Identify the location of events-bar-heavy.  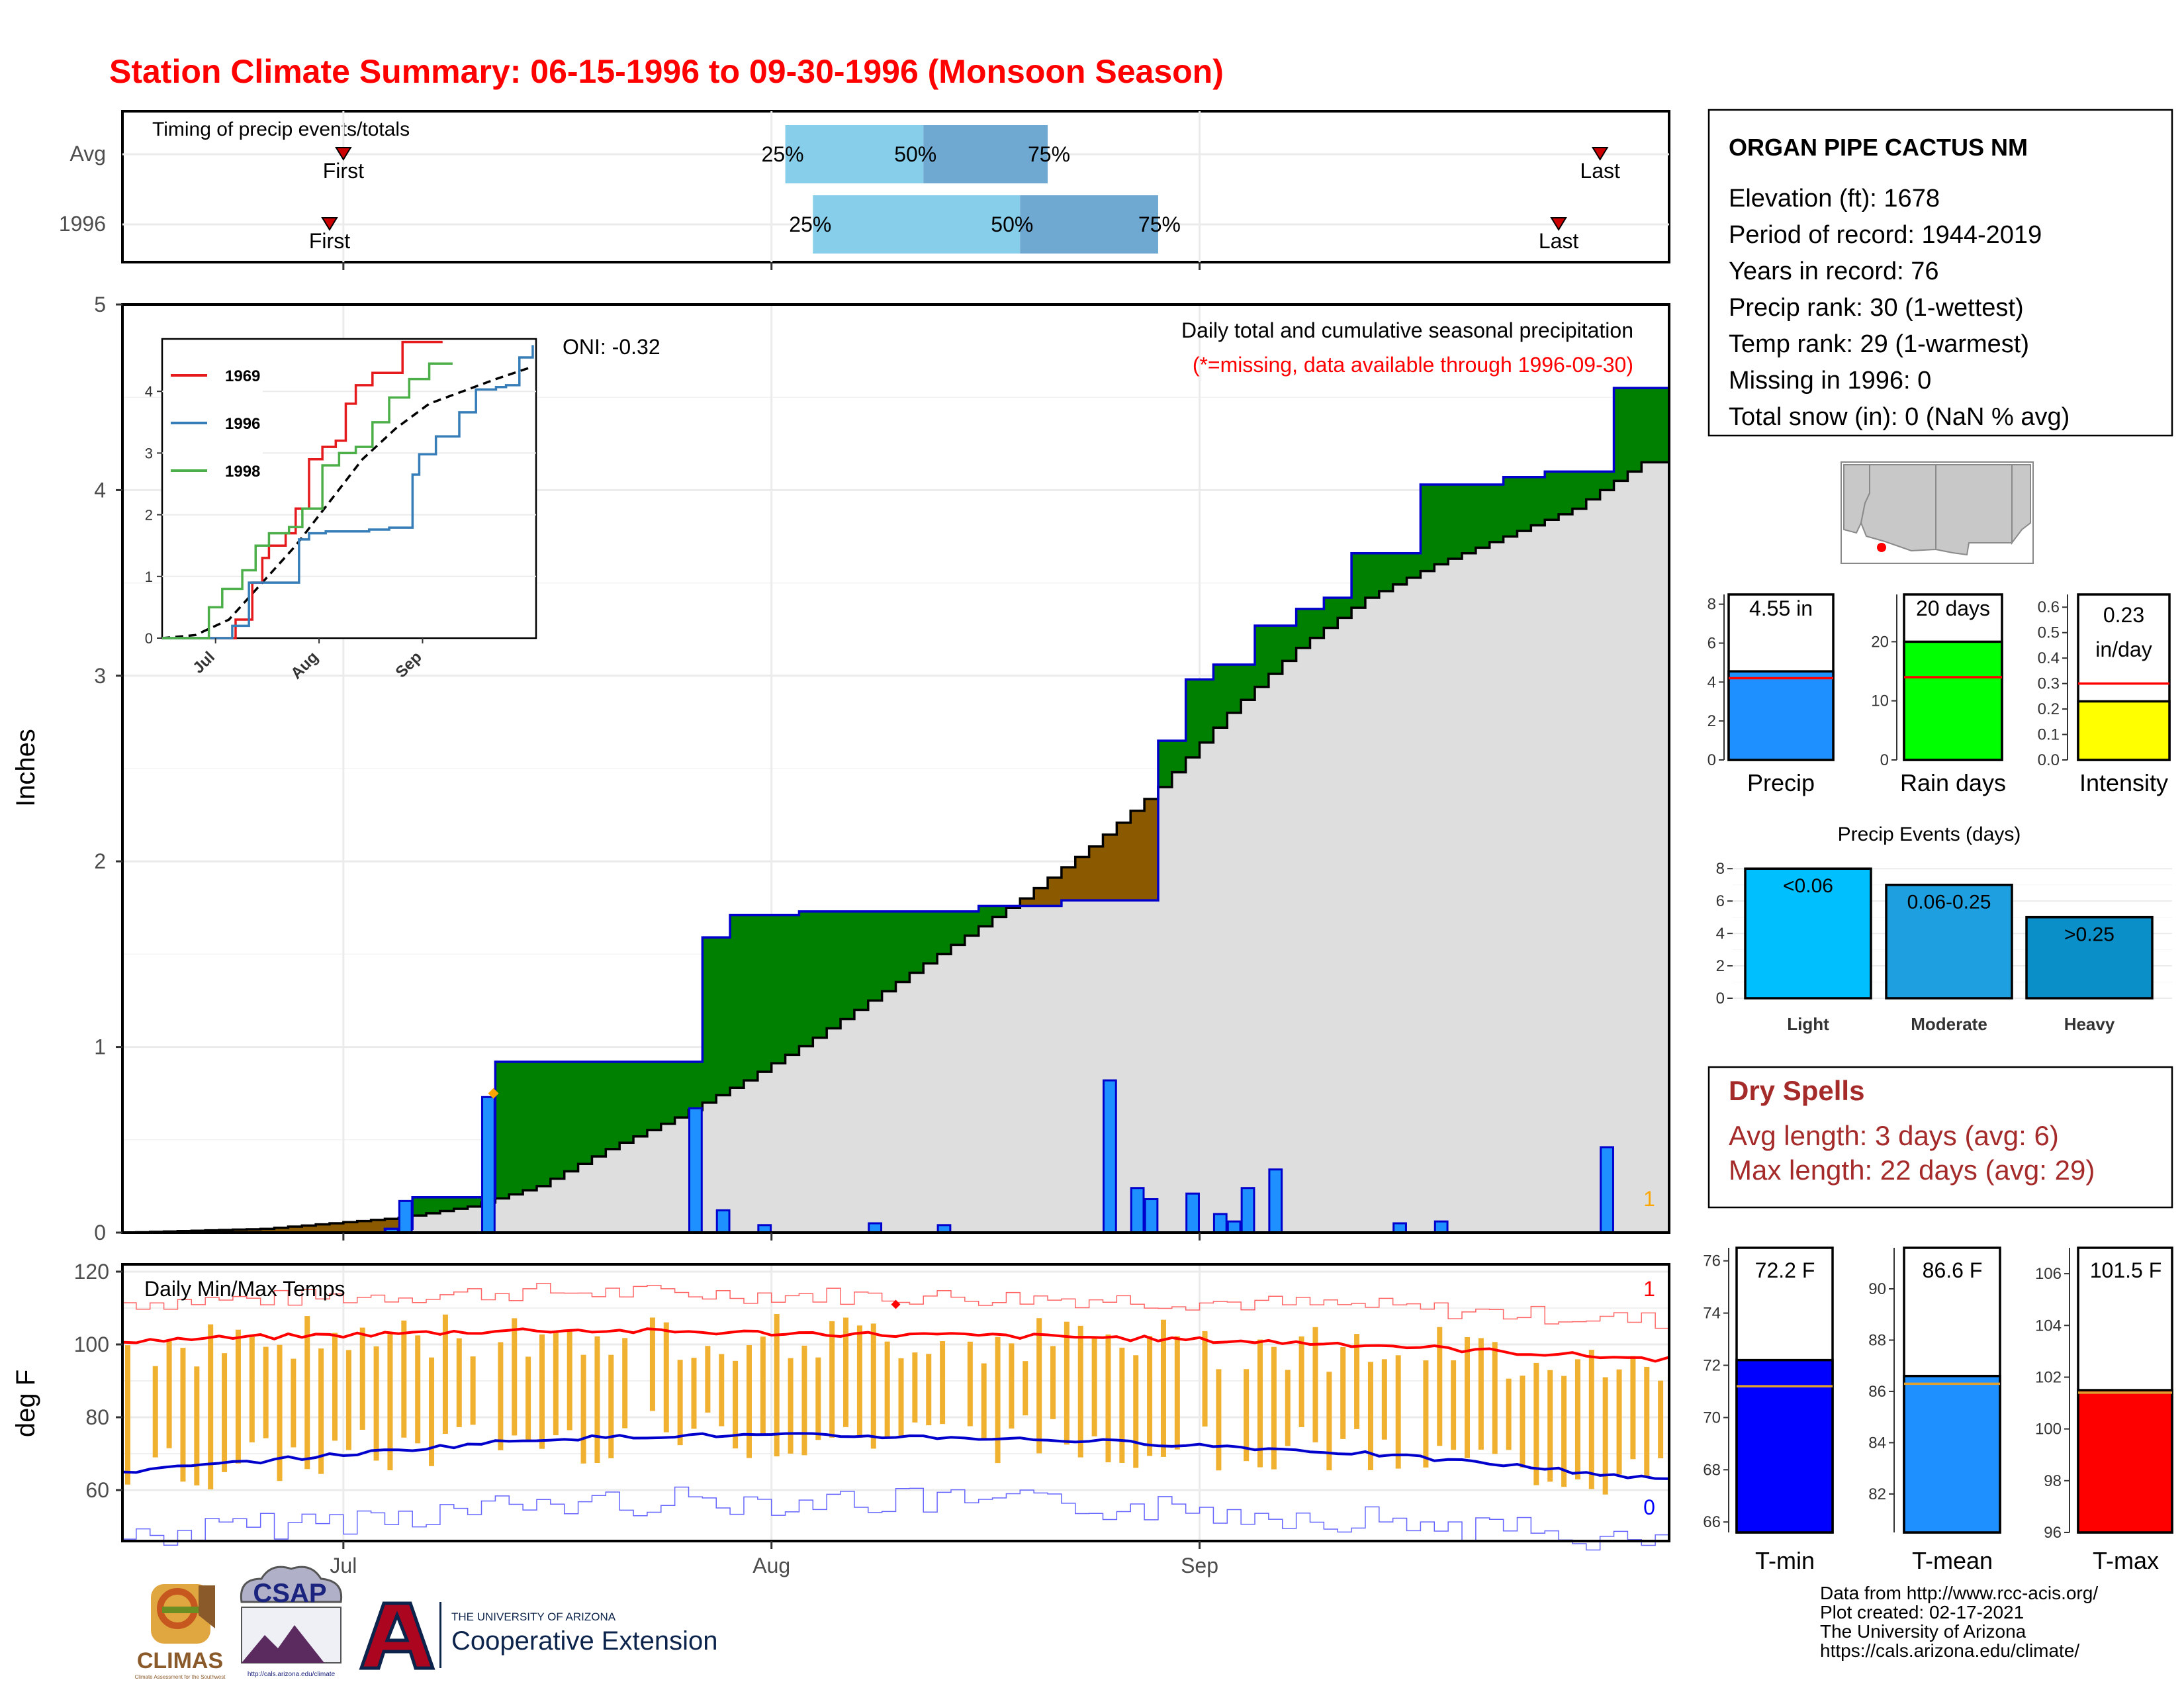
(2089, 957).